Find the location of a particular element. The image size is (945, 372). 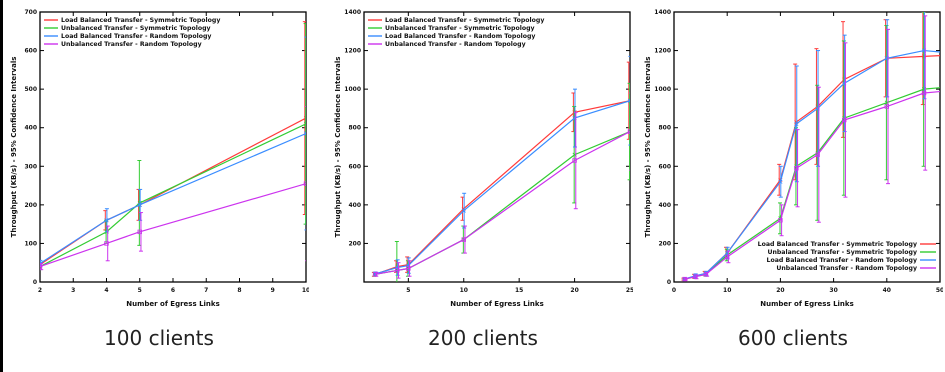

x-tick-label: 50 is located at coordinates (939, 290).